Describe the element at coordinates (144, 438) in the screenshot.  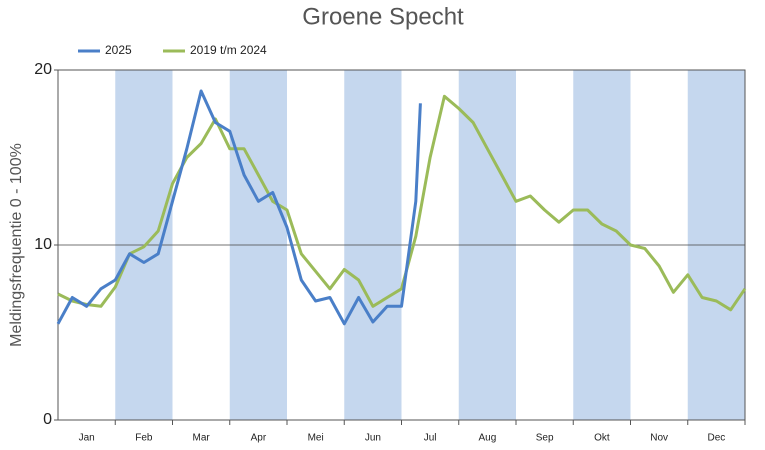
I see `x-tick-label: Feb` at that location.